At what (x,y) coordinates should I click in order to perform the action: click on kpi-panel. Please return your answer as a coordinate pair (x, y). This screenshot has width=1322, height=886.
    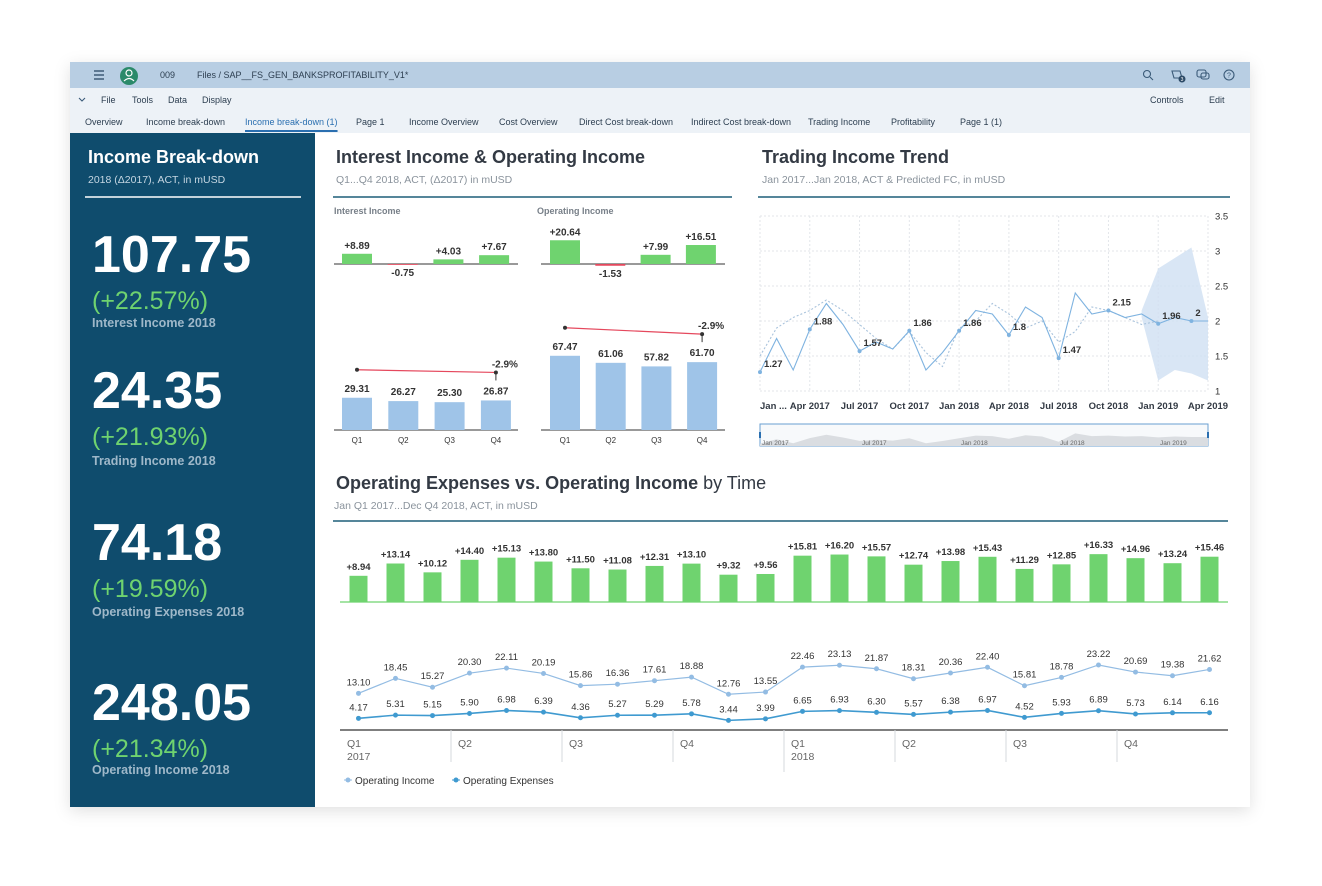
    Looking at the image, I should click on (192, 470).